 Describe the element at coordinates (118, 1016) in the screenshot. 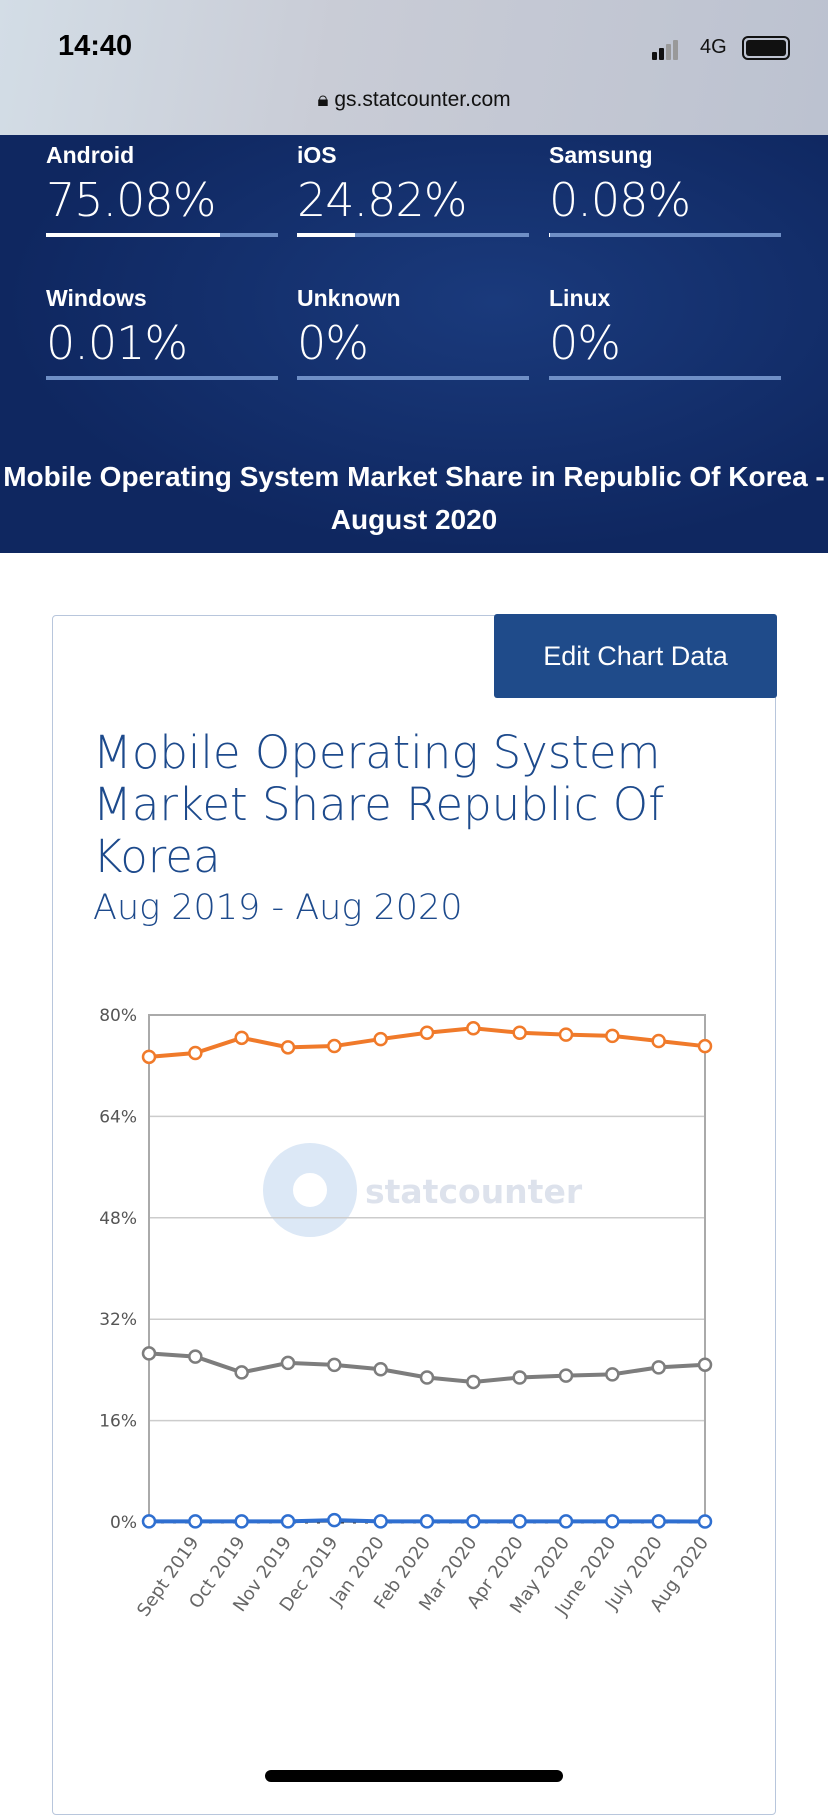

I see `y-tick-label: 80%` at that location.